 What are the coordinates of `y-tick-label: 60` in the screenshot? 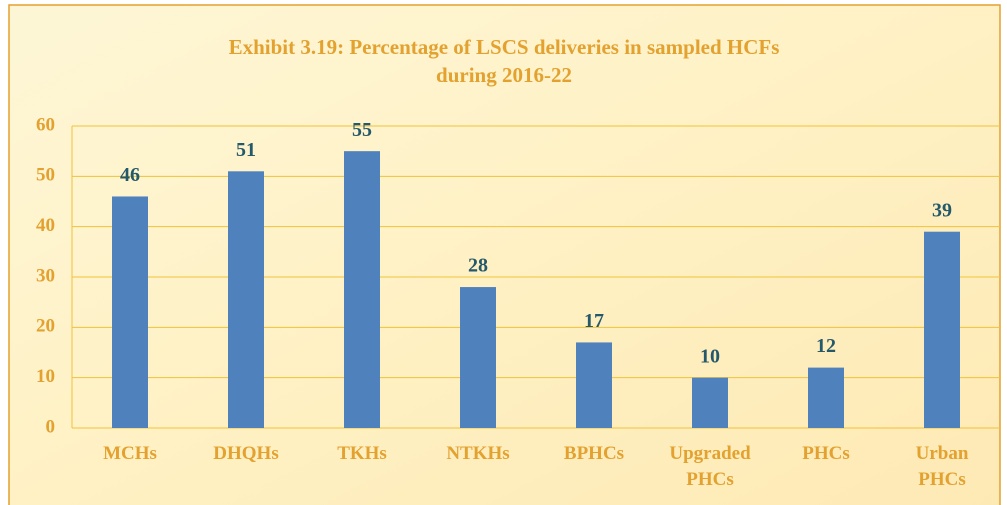 It's located at (45, 124).